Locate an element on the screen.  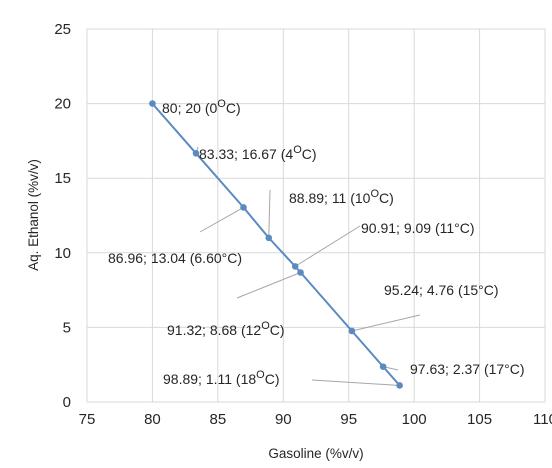
y-tick-label: 25 is located at coordinates (62, 29).